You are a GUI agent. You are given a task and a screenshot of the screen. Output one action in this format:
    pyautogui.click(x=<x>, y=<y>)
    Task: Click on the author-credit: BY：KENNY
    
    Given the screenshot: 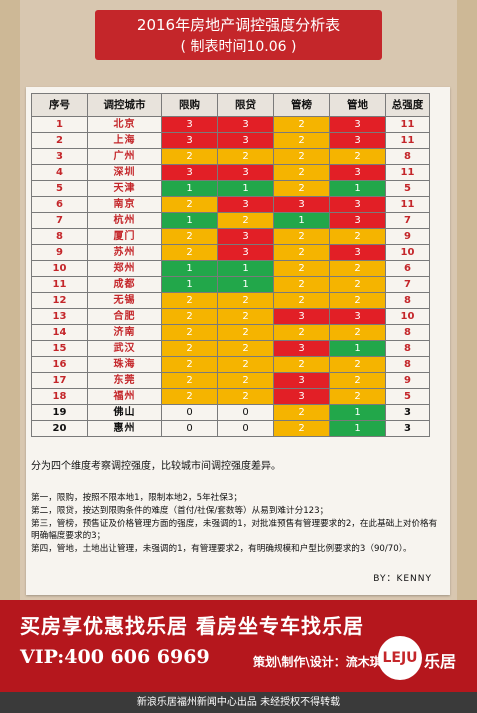 What is the action you would take?
    pyautogui.click(x=402, y=579)
    